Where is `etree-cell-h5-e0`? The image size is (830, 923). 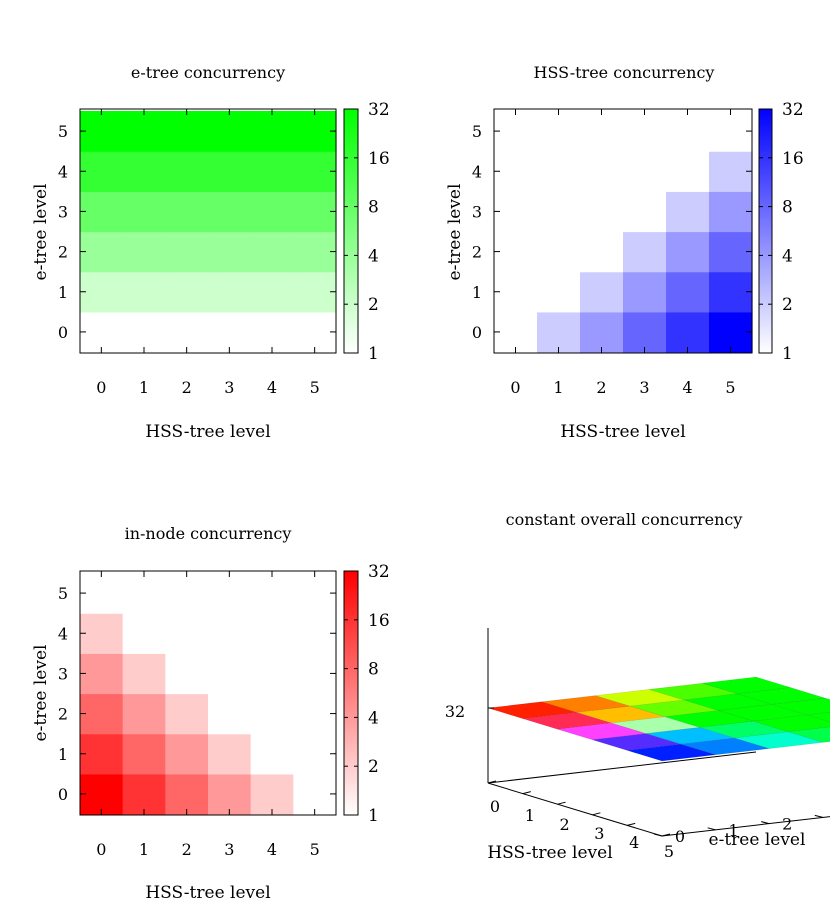 etree-cell-h5-e0 is located at coordinates (315, 332).